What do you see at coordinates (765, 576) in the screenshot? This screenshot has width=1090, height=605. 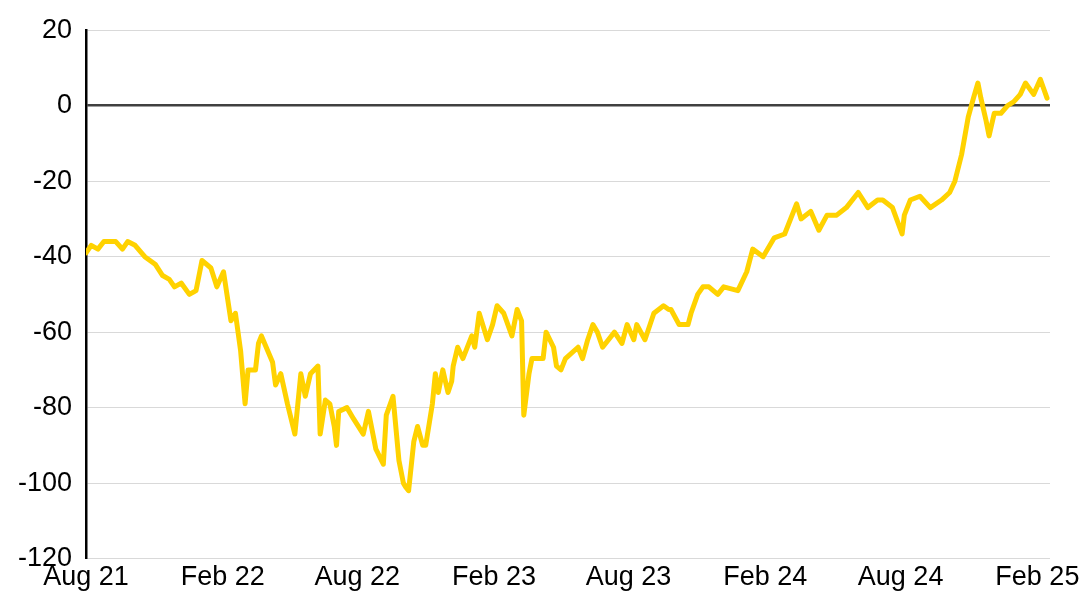 I see `x-tick-label: Feb 24` at bounding box center [765, 576].